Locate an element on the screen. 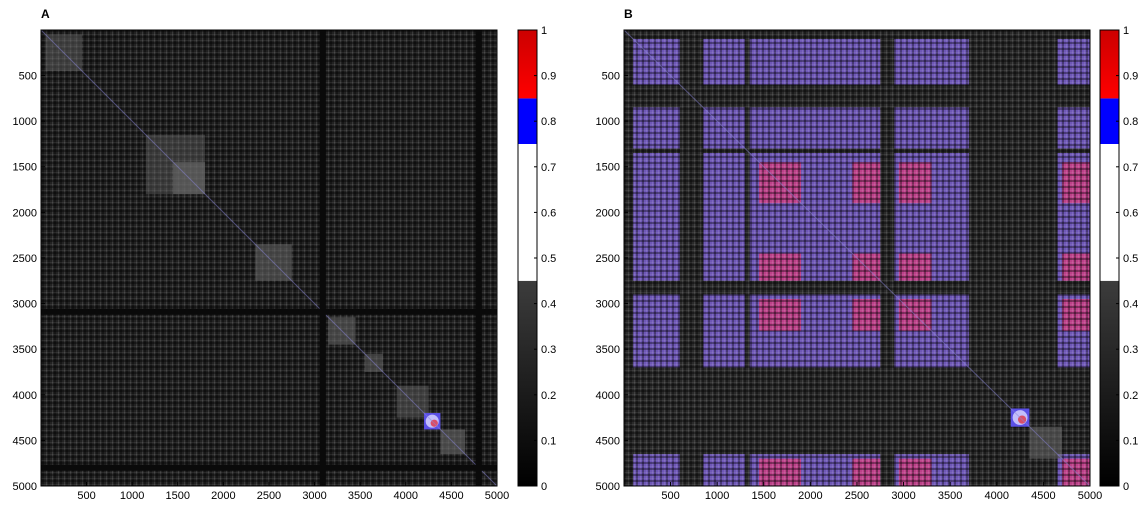 This screenshot has width=1144, height=506. colorbar-b: 0 0.1 0.2 0.3 0.4 0.5 0.6 0.7 0.8 0.9 1 is located at coordinates (1118, 259).